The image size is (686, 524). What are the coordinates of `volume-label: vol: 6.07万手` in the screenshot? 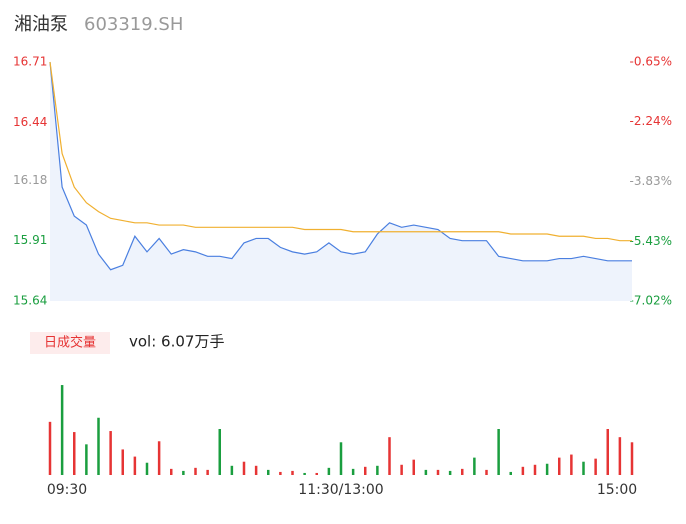 It's located at (176, 342).